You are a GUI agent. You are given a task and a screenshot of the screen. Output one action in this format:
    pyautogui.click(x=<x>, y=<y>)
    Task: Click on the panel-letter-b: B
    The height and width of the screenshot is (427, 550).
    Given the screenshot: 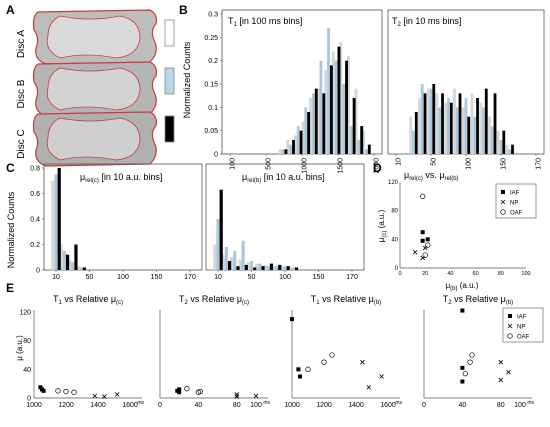 What is the action you would take?
    pyautogui.click(x=183, y=10)
    